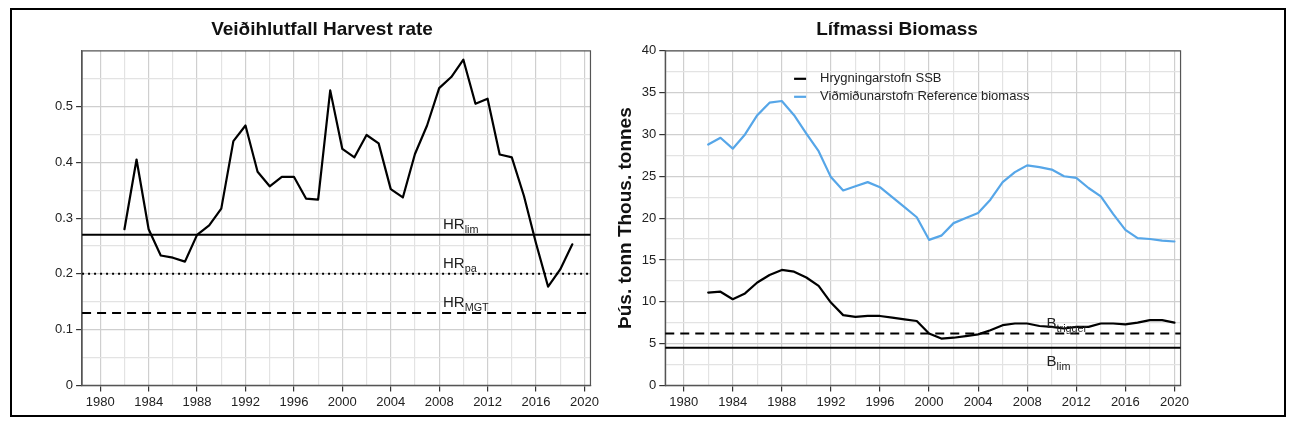  Describe the element at coordinates (649, 217) in the screenshot. I see `y-tick-label: 20` at that location.